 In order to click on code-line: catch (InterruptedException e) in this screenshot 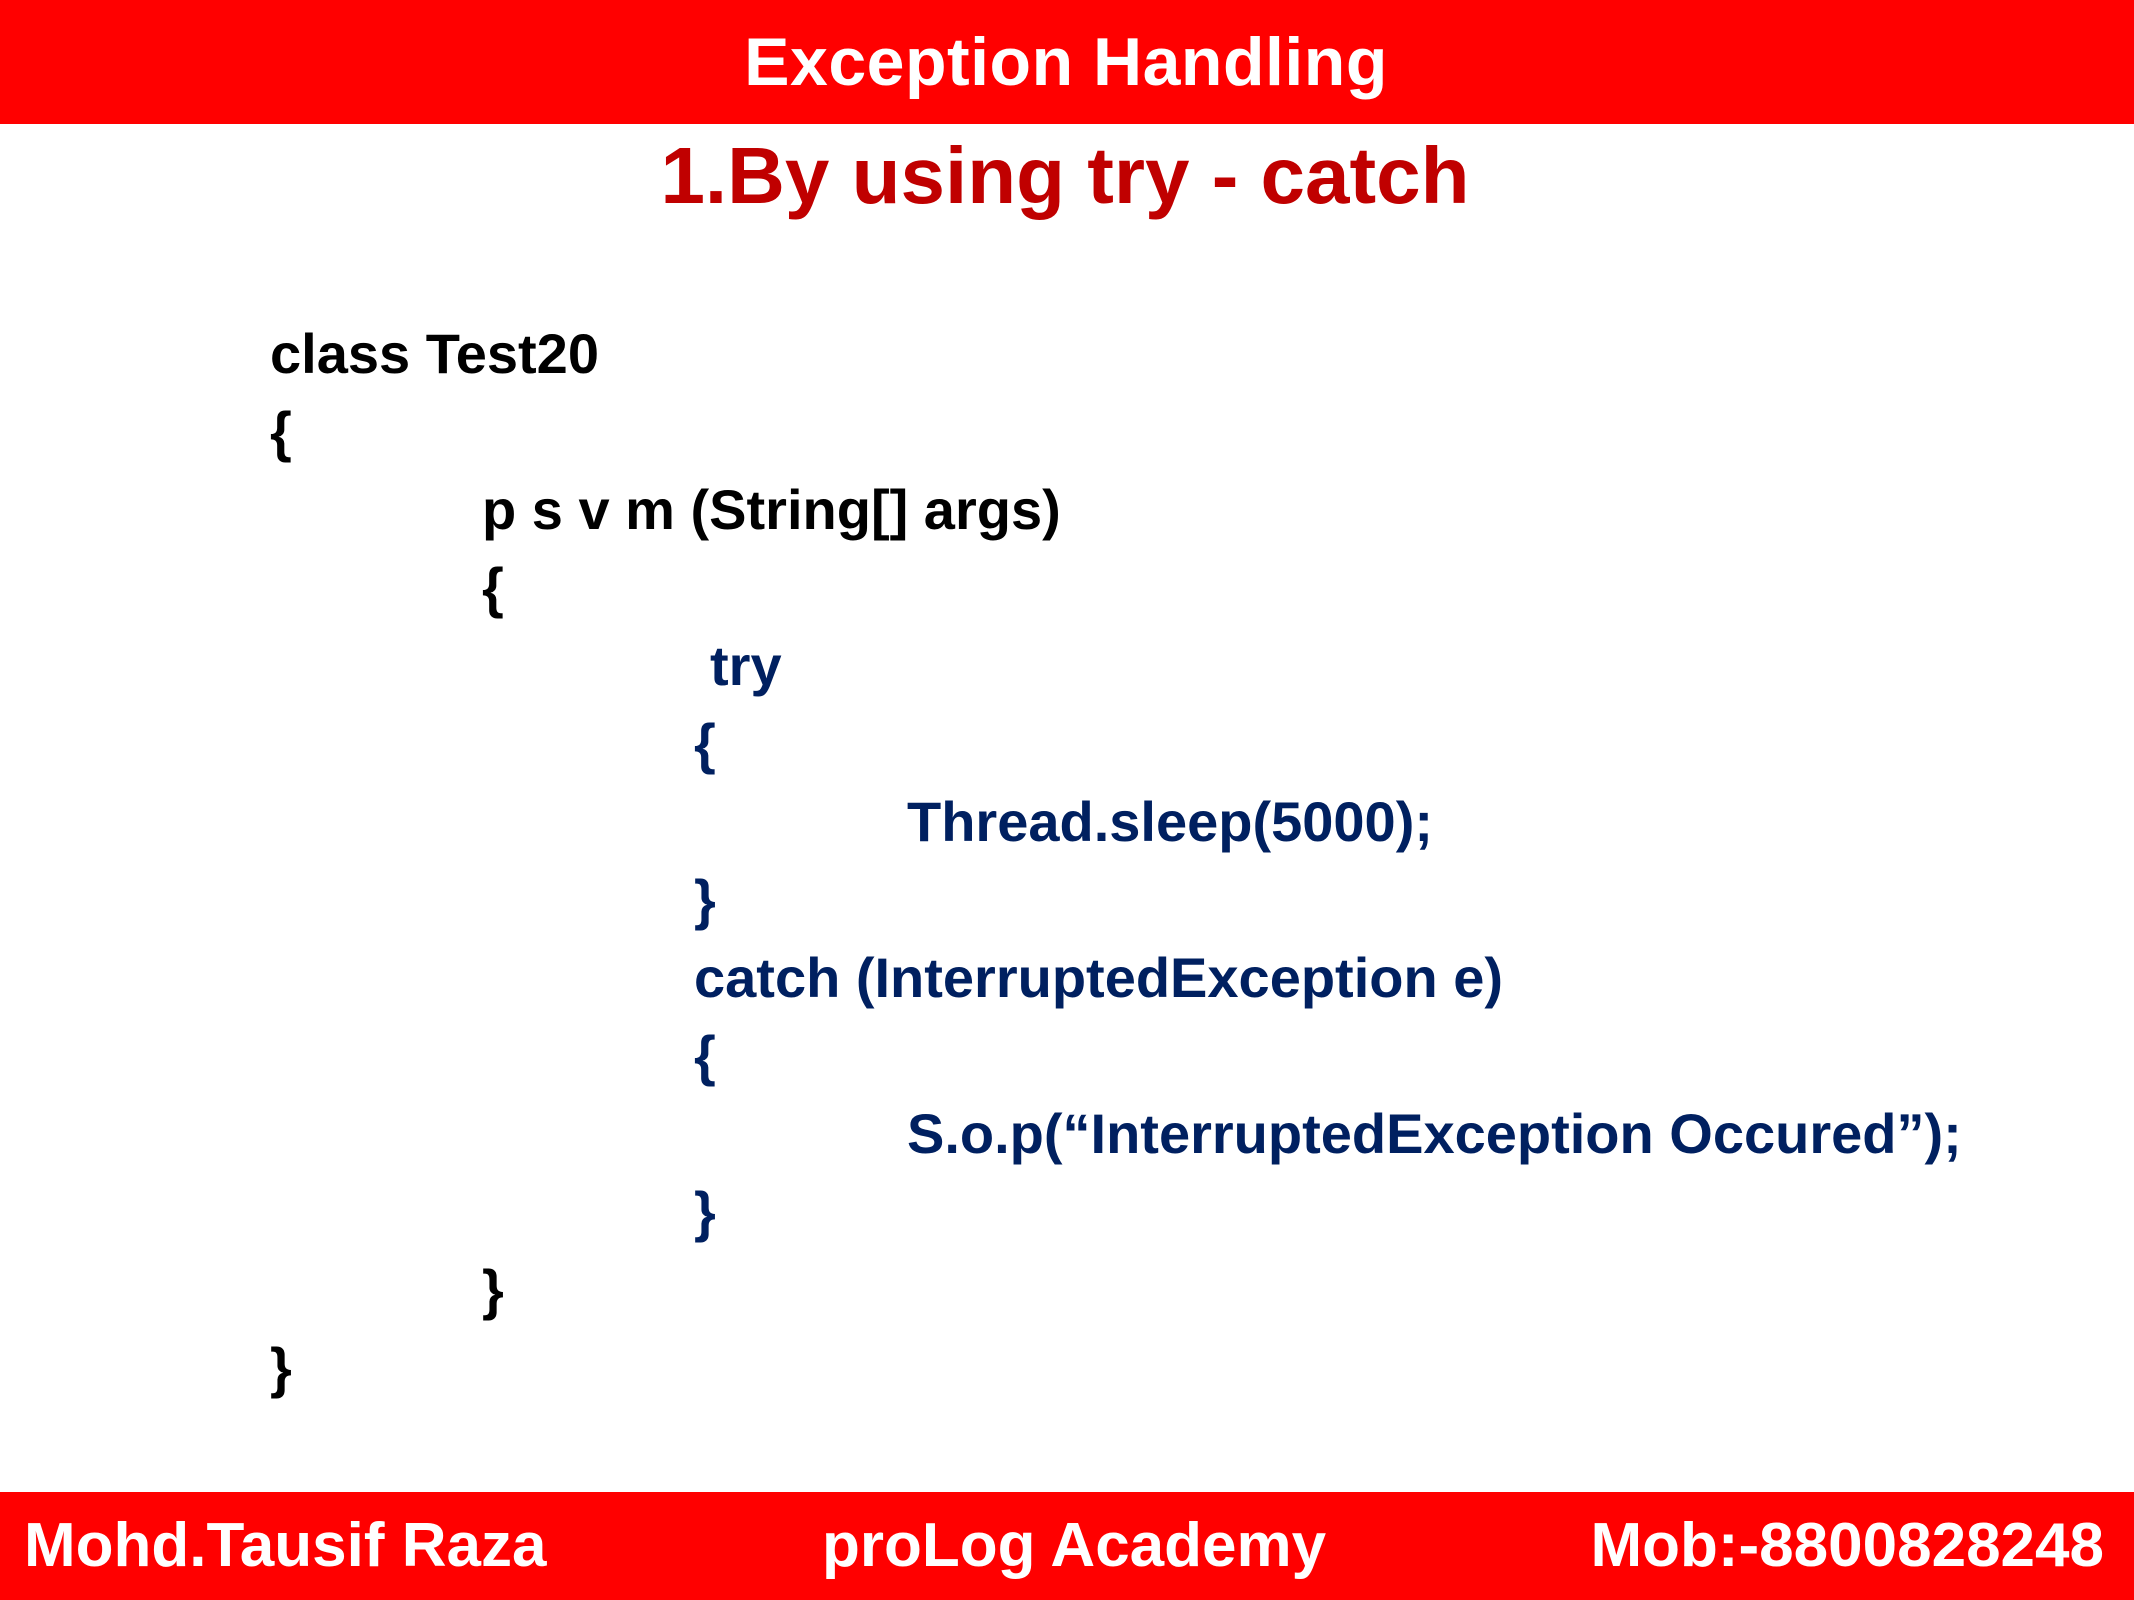, I will do `click(1099, 977)`.